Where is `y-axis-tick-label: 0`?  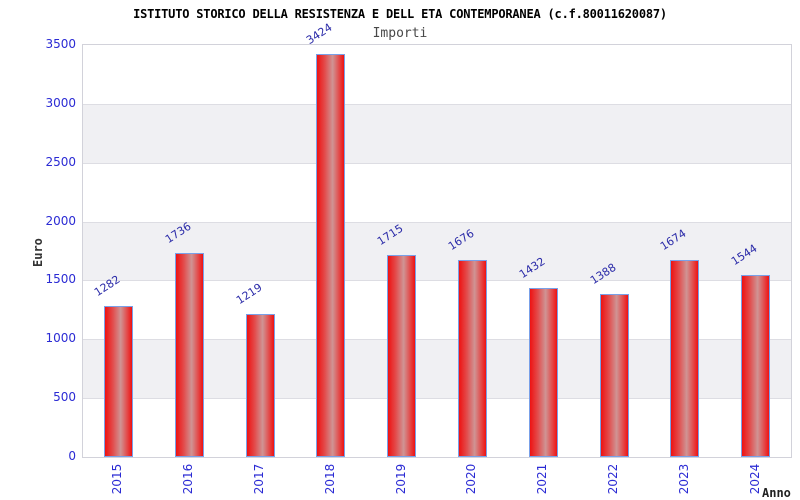
y-axis-tick-label: 0 is located at coordinates (72, 456).